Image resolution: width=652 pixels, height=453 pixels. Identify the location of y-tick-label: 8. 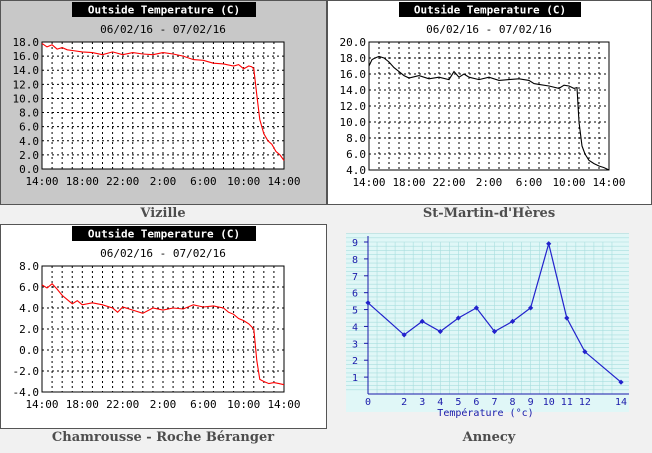
(355, 260).